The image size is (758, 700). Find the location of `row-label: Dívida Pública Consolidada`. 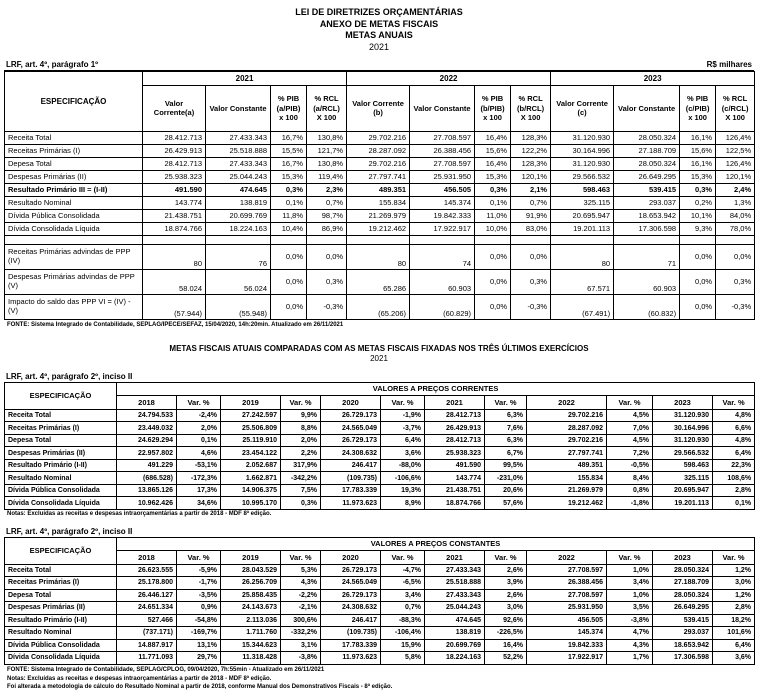

row-label: Dívida Pública Consolidada is located at coordinates (60, 490).